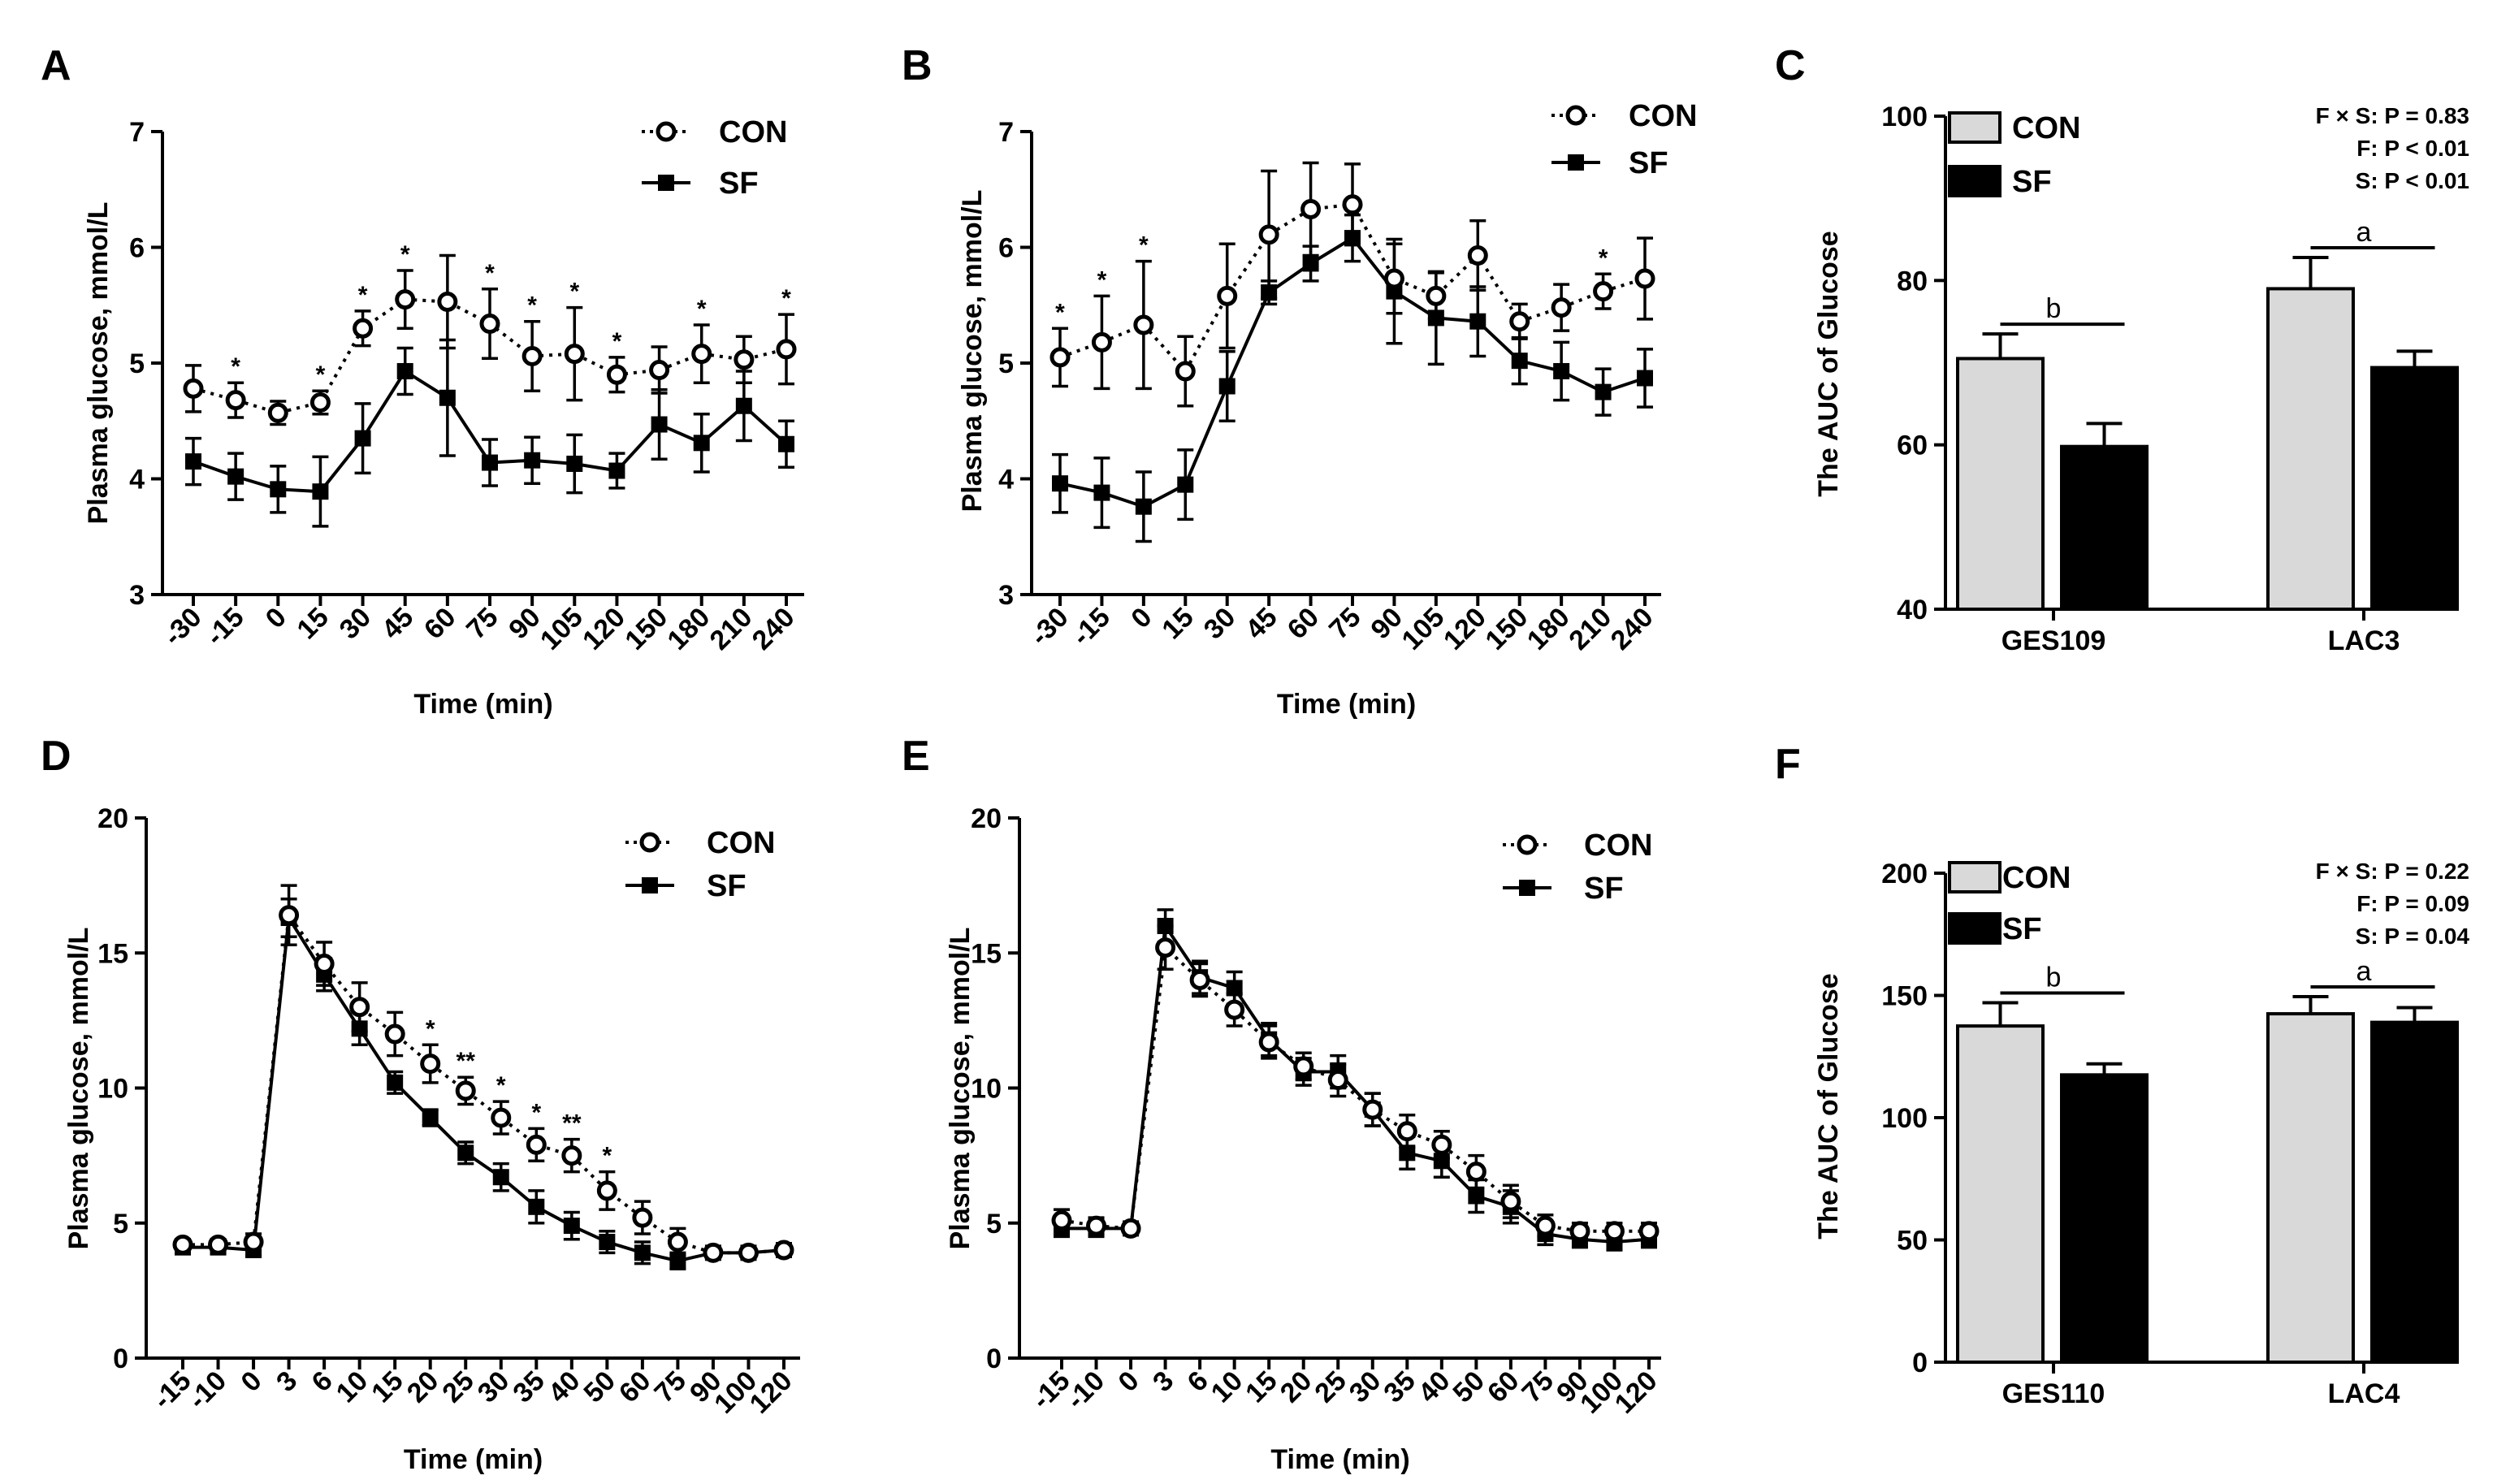 The width and height of the screenshot is (2510, 1484). I want to click on x-category-label: LAC3, so click(2364, 640).